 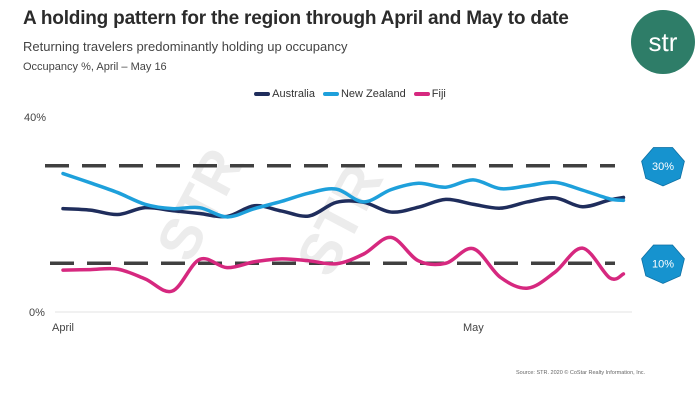 I want to click on x-tick-label: May, so click(x=473, y=328).